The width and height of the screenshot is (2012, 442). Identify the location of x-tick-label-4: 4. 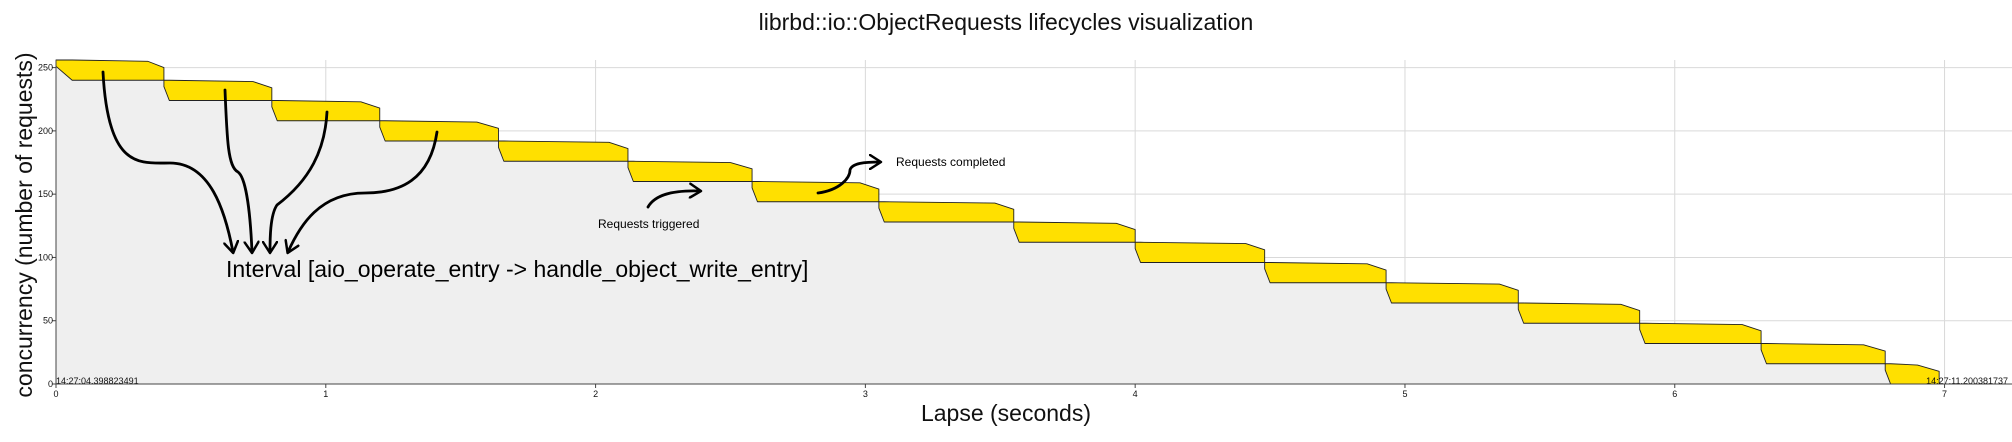
(1135, 394).